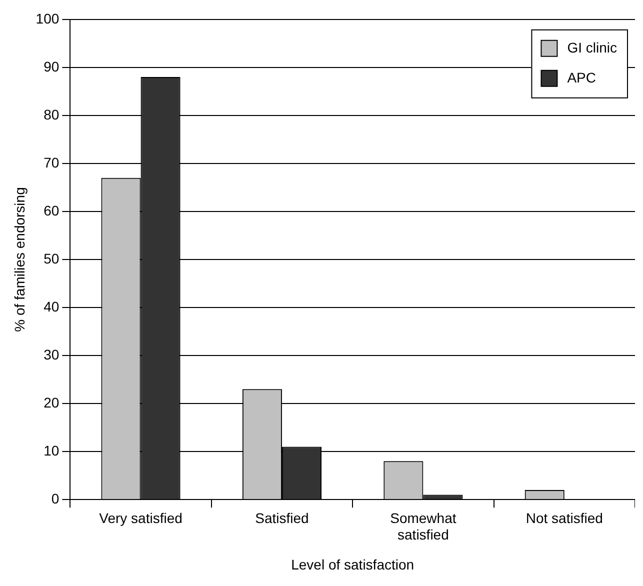 This screenshot has width=643, height=586. What do you see at coordinates (52, 114) in the screenshot?
I see `y-tick-label: 80` at bounding box center [52, 114].